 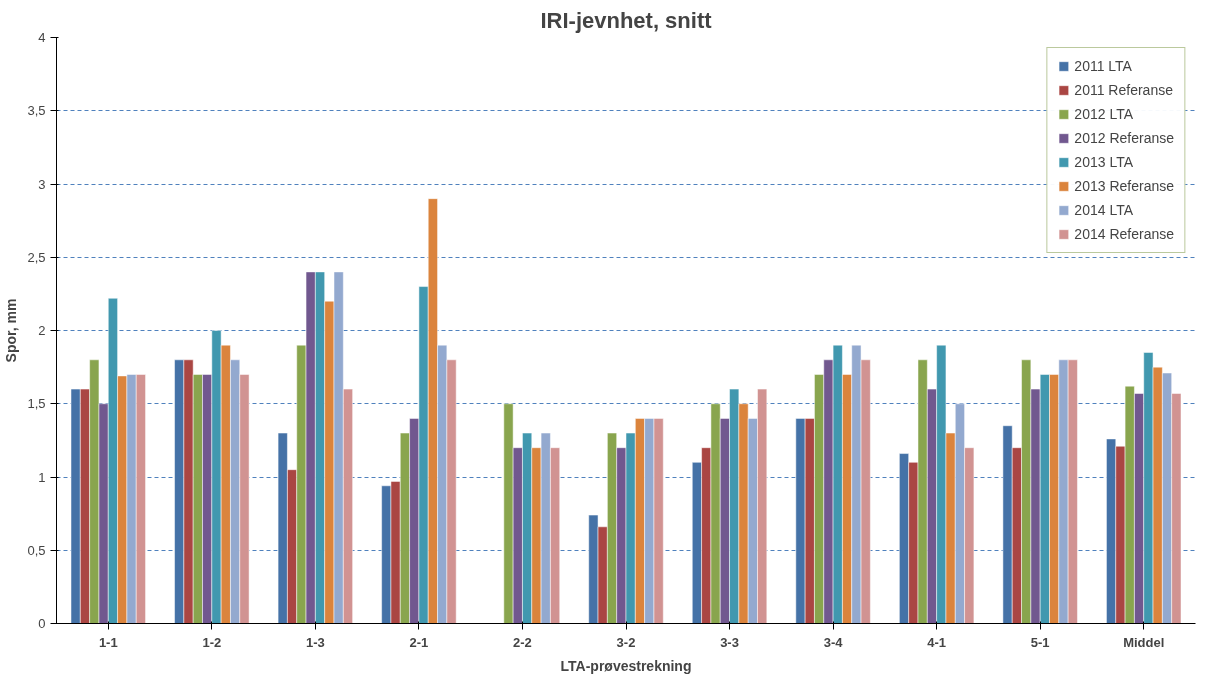 I want to click on legend-label: 2011 Referanse, so click(x=1123, y=90).